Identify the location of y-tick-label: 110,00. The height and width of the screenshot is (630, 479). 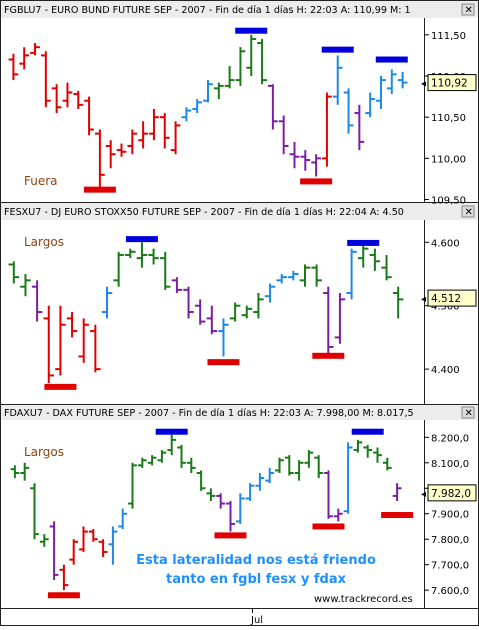
(448, 159).